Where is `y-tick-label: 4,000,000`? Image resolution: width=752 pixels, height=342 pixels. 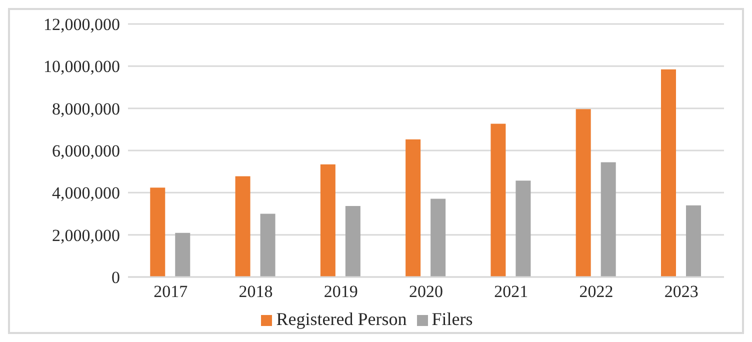 y-tick-label: 4,000,000 is located at coordinates (86, 193).